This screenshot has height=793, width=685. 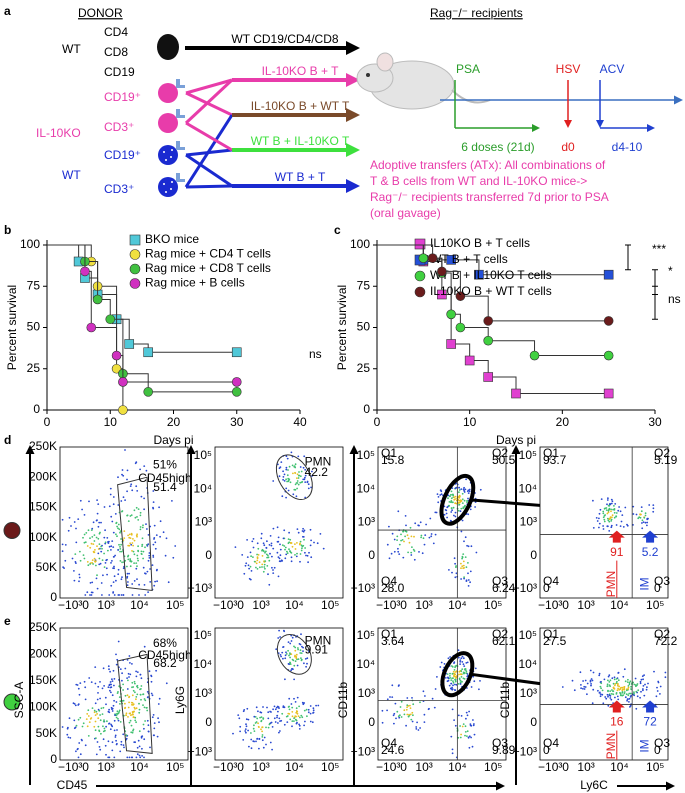 I want to click on y-axis-title: Percent survival, so click(x=12, y=327).